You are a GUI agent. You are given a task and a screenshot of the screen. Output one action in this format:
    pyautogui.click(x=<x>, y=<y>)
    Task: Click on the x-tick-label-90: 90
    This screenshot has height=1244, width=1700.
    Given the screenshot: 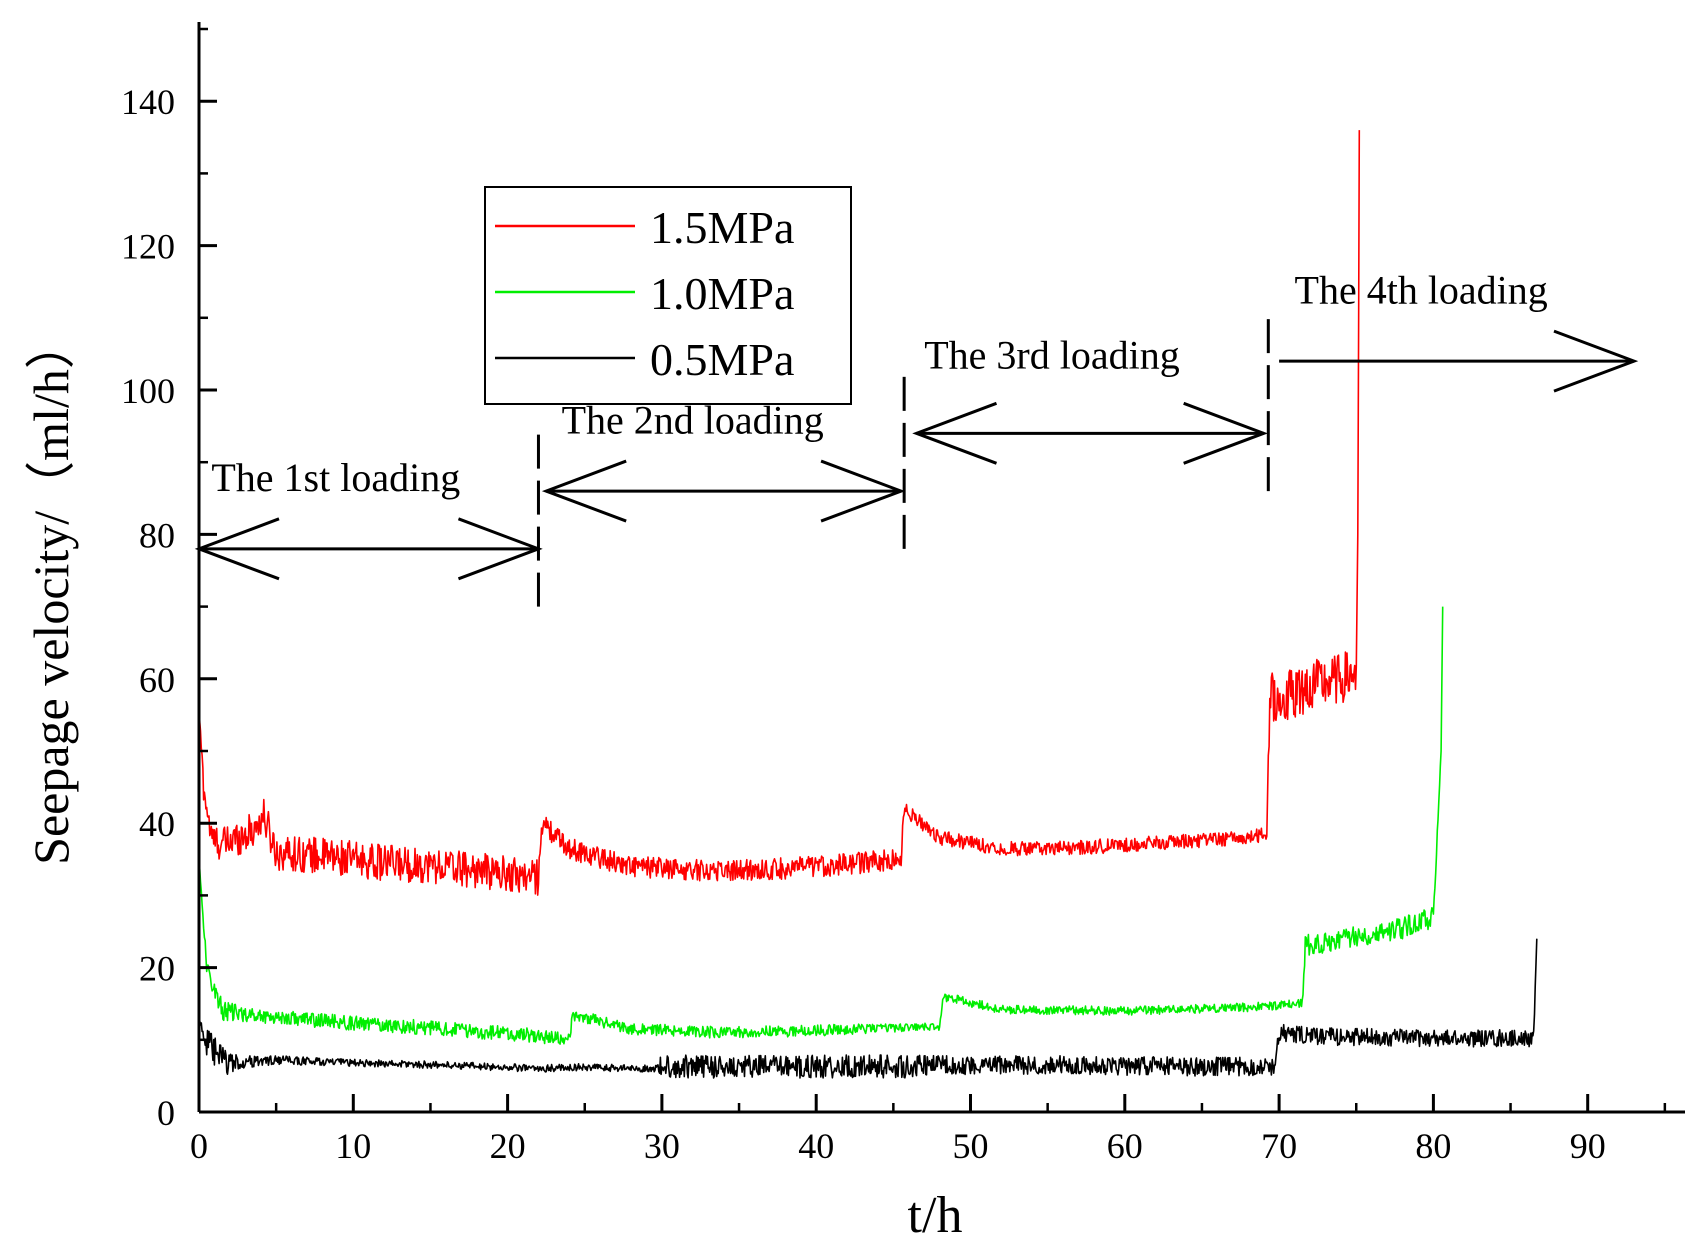 What is the action you would take?
    pyautogui.click(x=1588, y=1146)
    